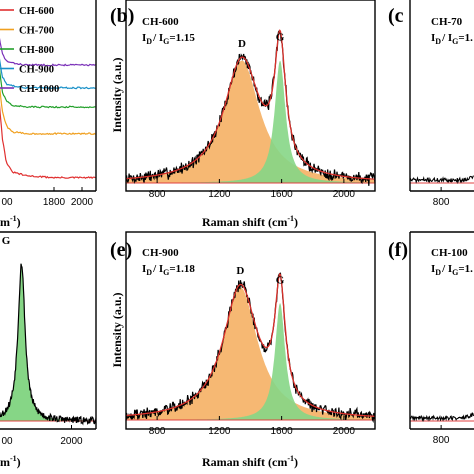  Describe the element at coordinates (7, 202) in the screenshot. I see `panel-a-x-tick-partial: 00` at that location.